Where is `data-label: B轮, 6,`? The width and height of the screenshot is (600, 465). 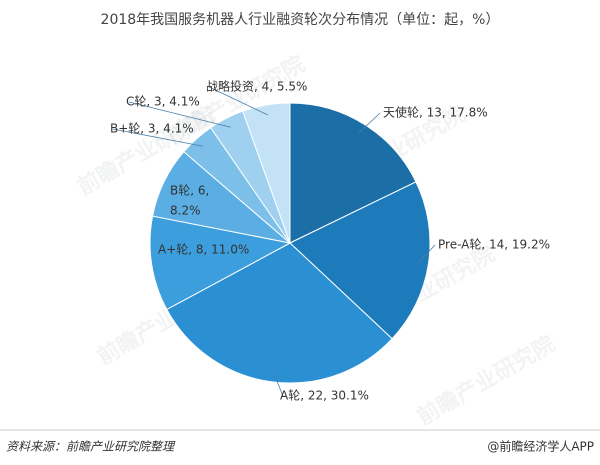
data-label: B轮, 6, is located at coordinates (189, 191).